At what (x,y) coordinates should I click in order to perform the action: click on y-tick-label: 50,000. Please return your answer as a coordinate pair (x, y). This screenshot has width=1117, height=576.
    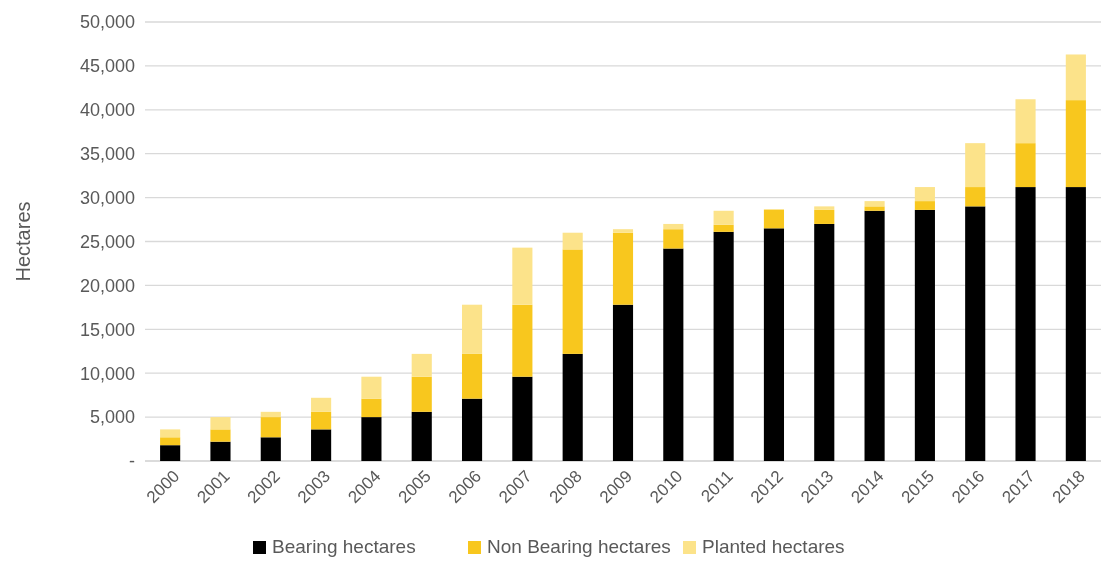
    Looking at the image, I should click on (107, 22).